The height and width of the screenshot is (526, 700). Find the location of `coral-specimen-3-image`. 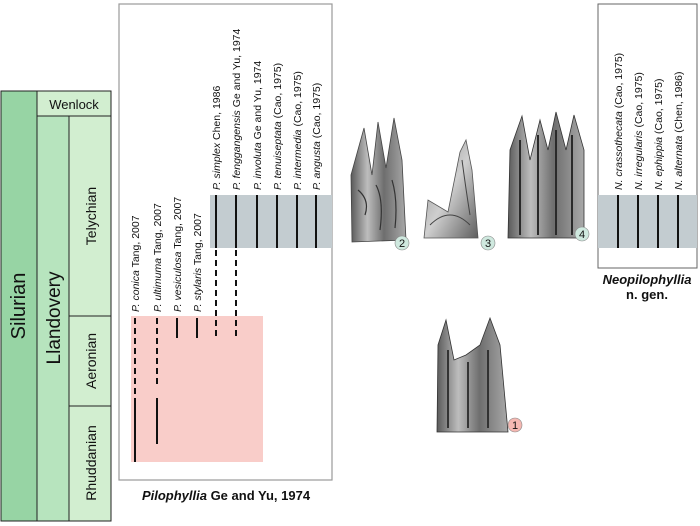

coral-specimen-3-image is located at coordinates (451, 188).